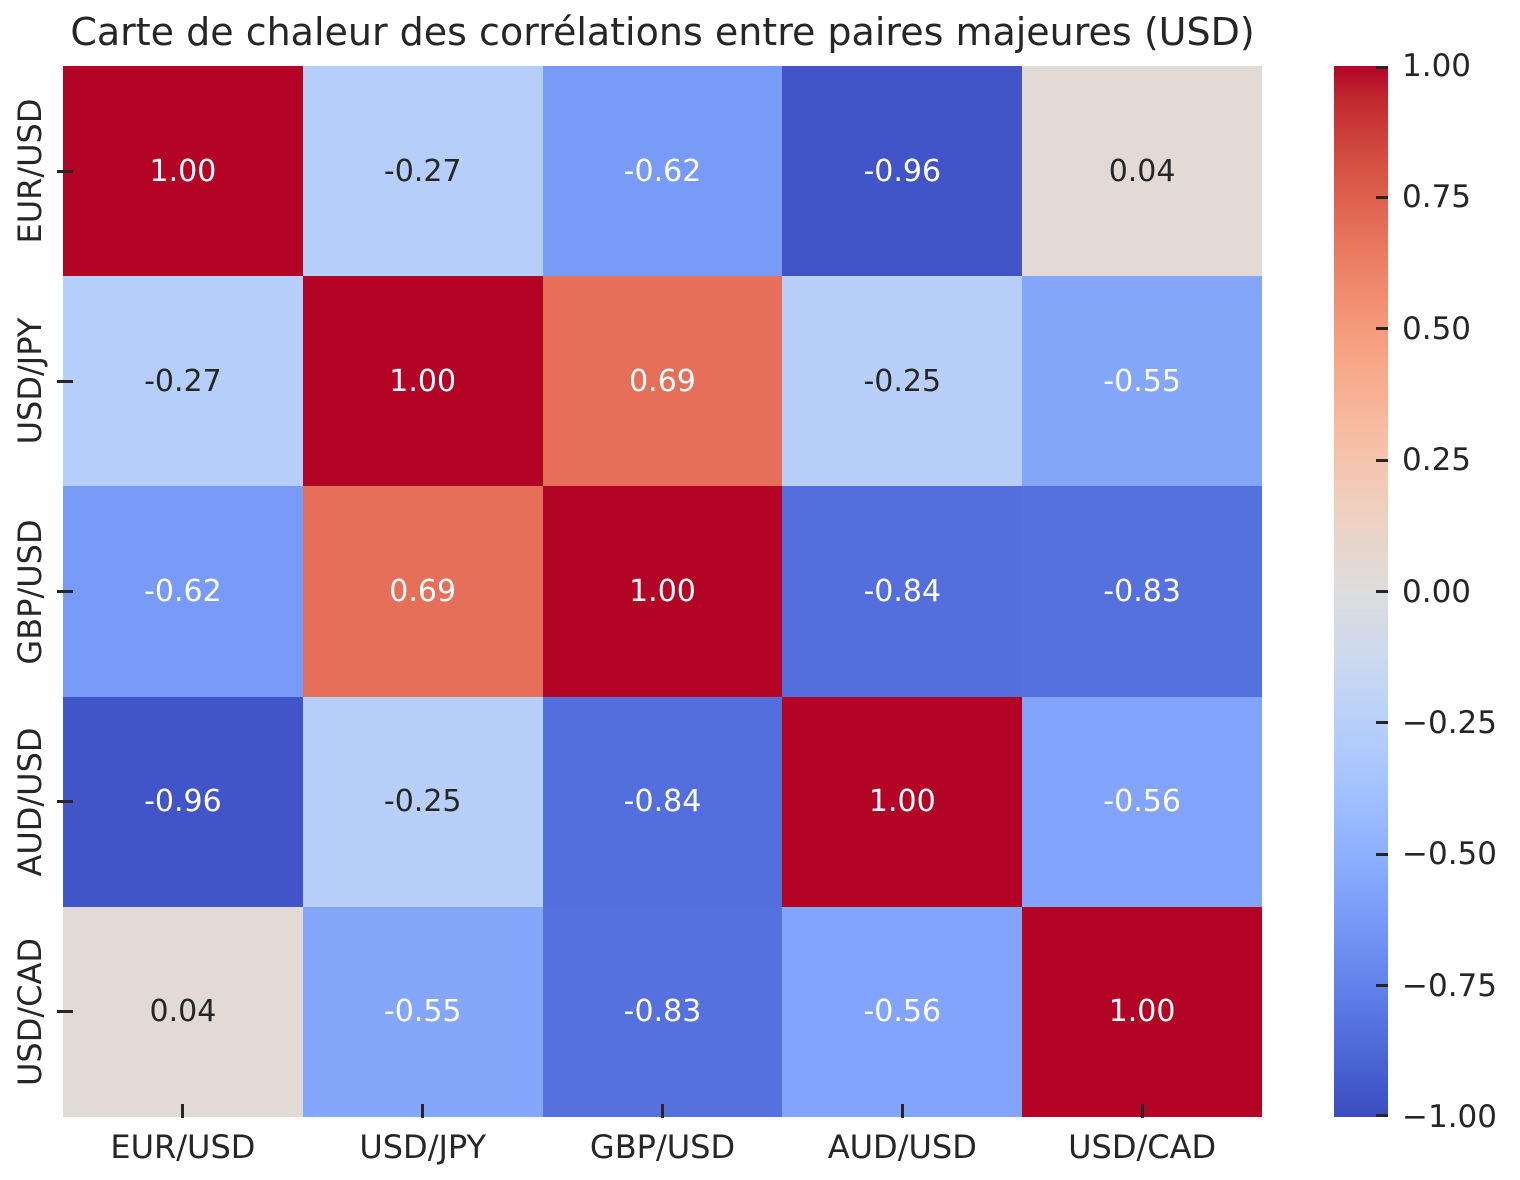 The width and height of the screenshot is (1520, 1180). What do you see at coordinates (662, 1147) in the screenshot?
I see `x-tick-label: GBP/USD` at bounding box center [662, 1147].